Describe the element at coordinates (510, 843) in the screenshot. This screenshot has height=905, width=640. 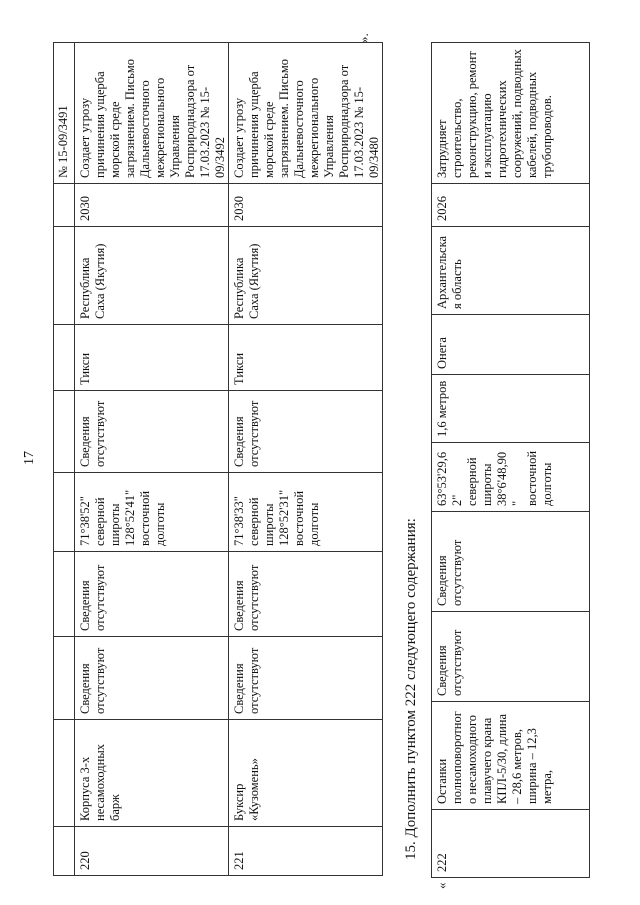
I see `row-number: 222` at that location.